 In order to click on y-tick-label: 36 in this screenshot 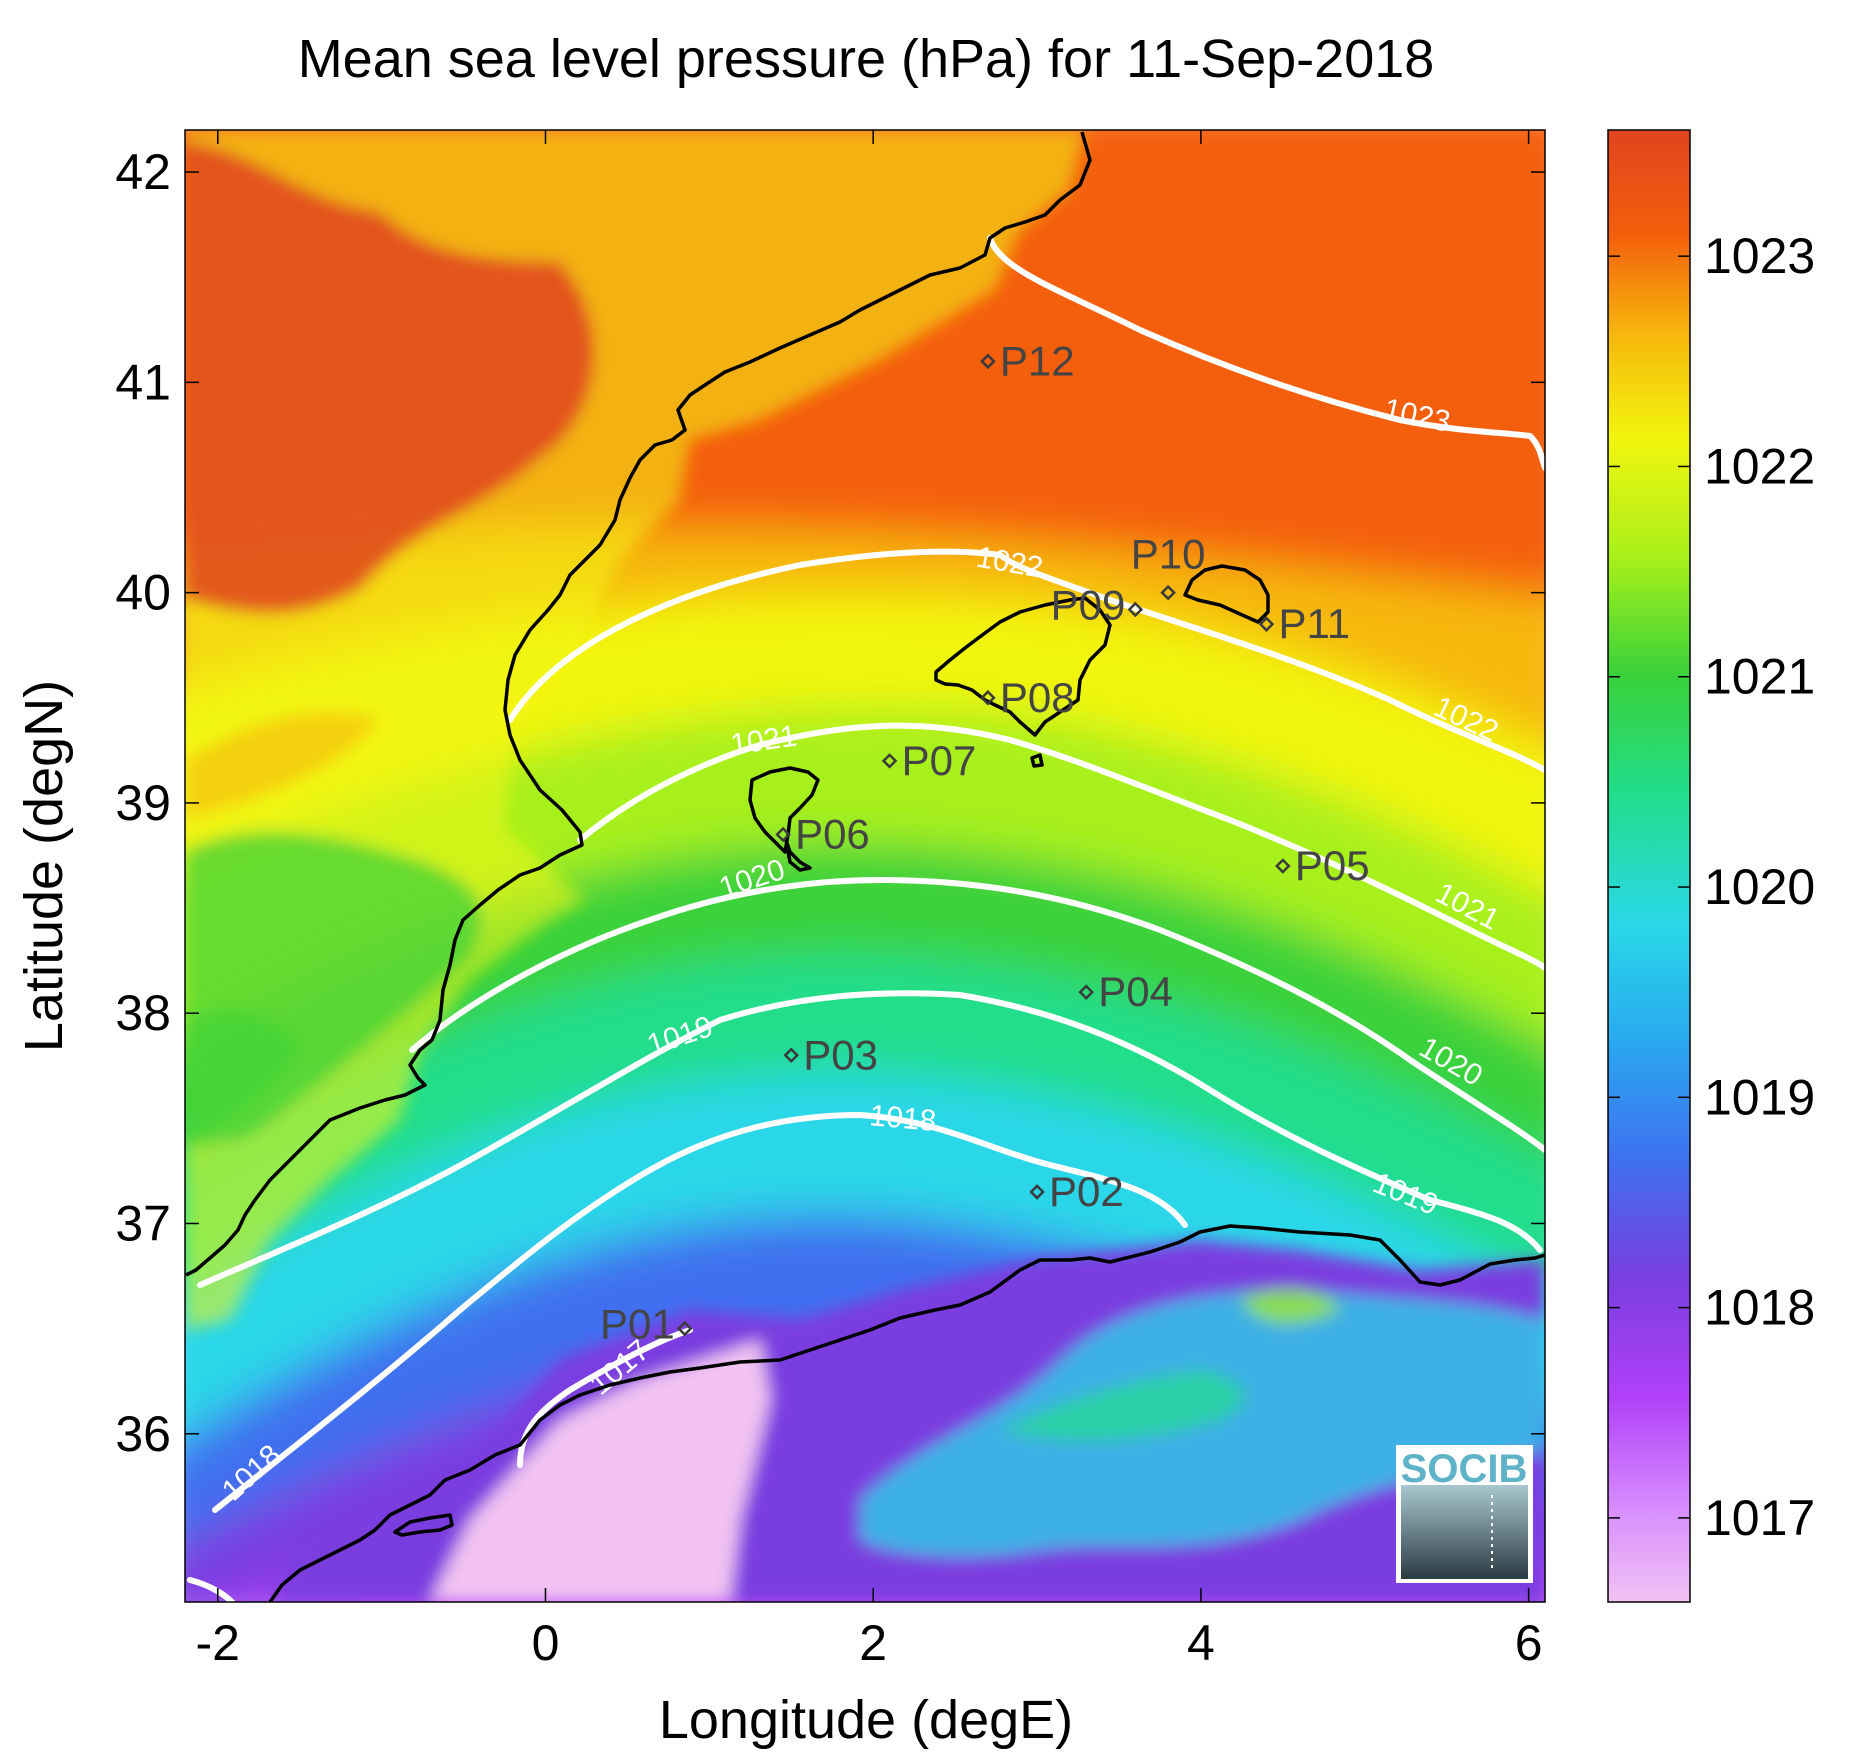, I will do `click(143, 1434)`.